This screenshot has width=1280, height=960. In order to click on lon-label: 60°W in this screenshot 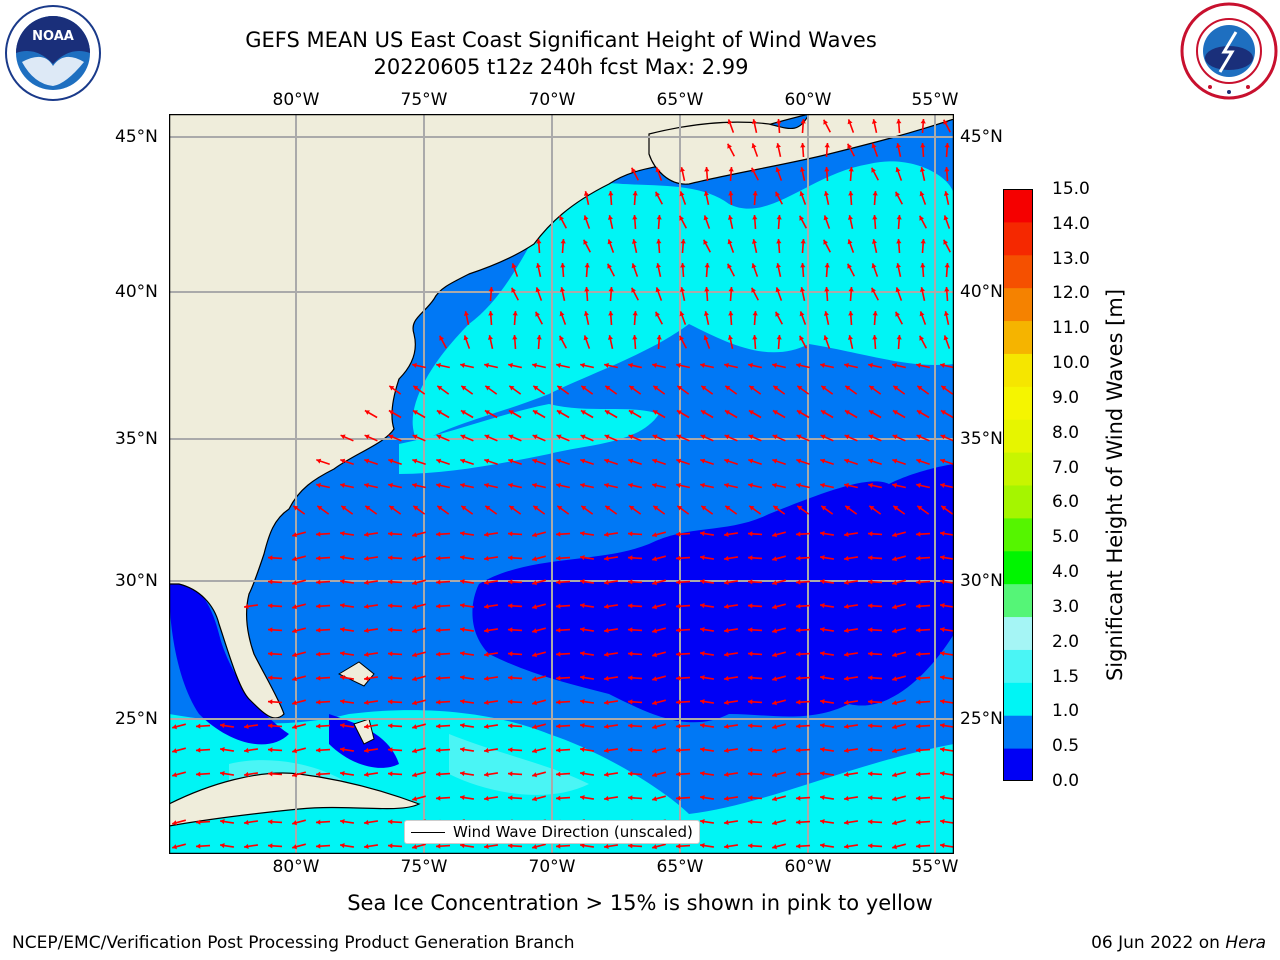, I will do `click(808, 100)`.